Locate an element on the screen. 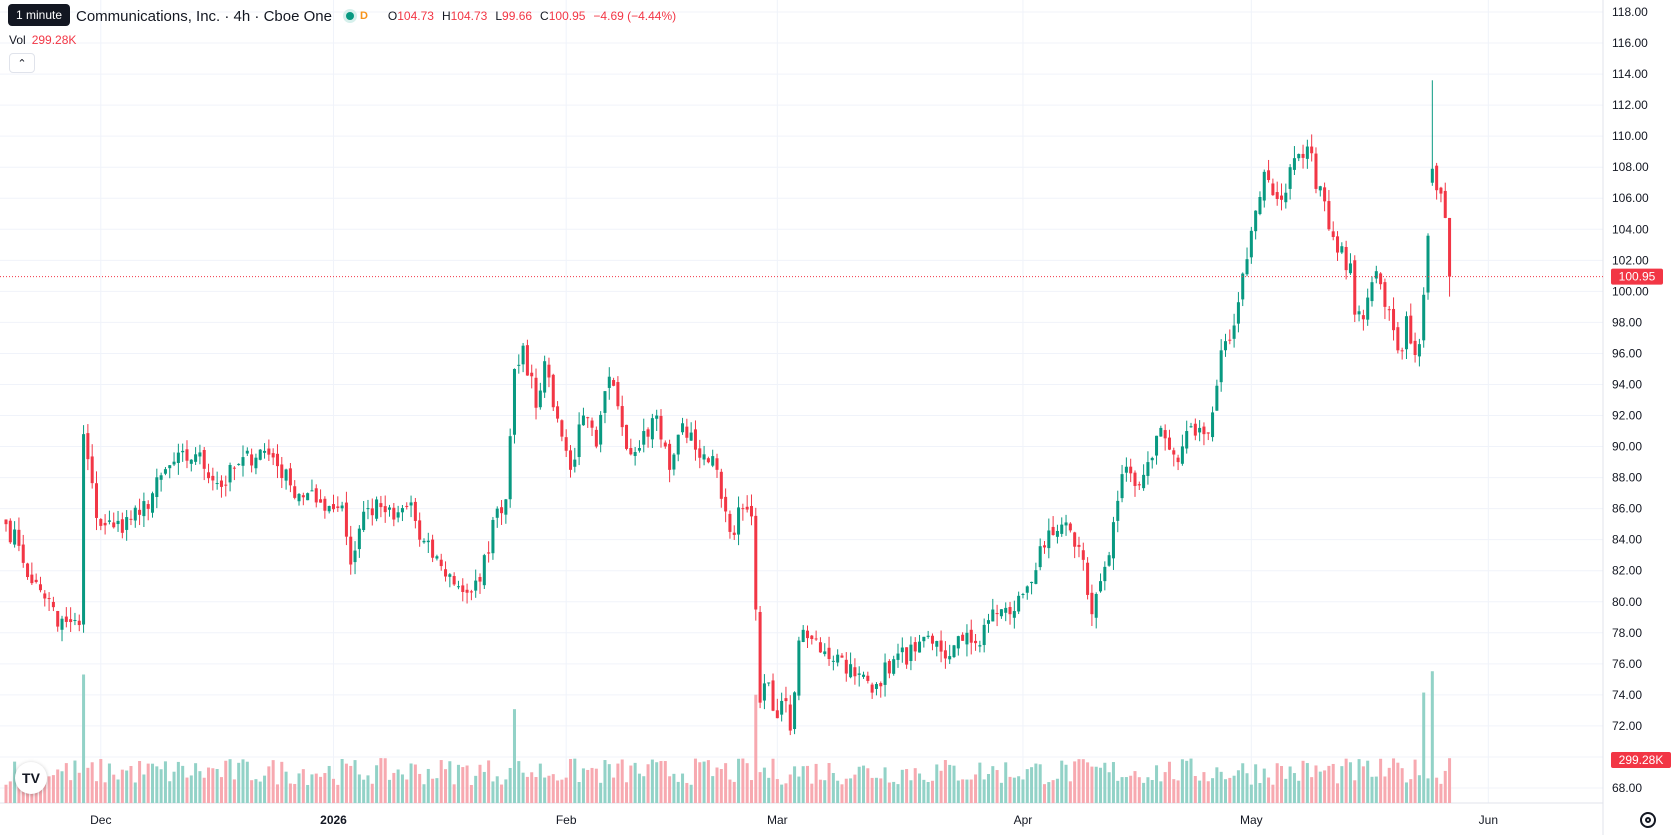  volume-legend: Vol 299.28K is located at coordinates (42, 40).